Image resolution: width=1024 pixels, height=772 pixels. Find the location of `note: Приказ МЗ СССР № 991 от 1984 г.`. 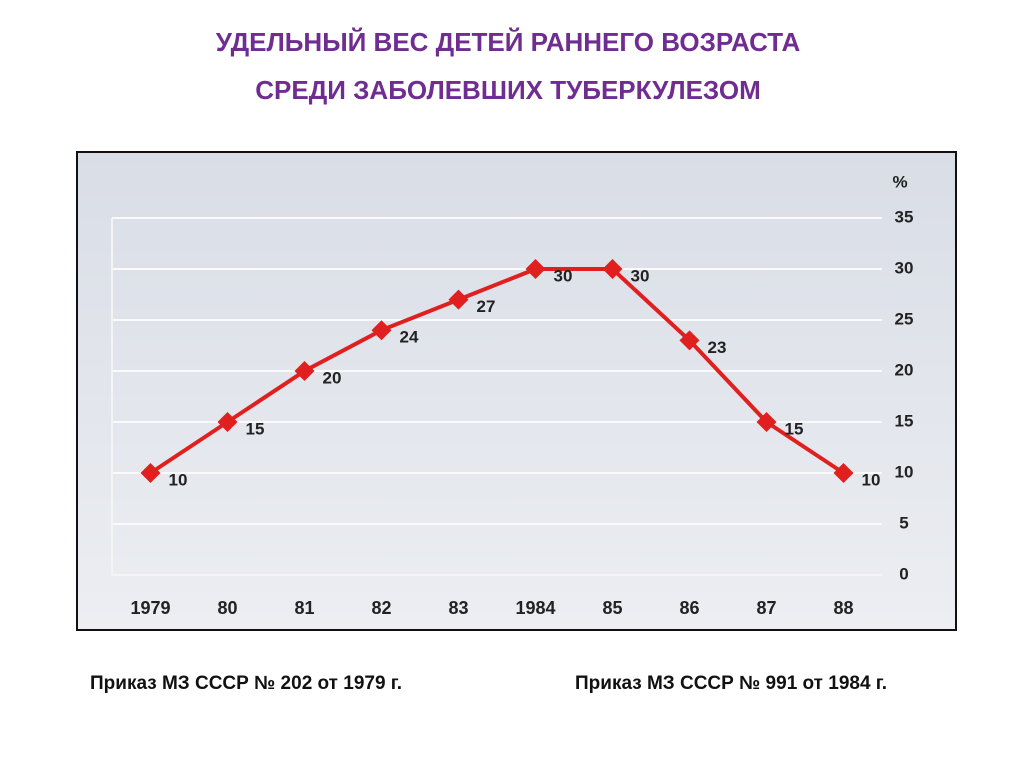

note: Приказ МЗ СССР № 991 от 1984 г. is located at coordinates (731, 683).